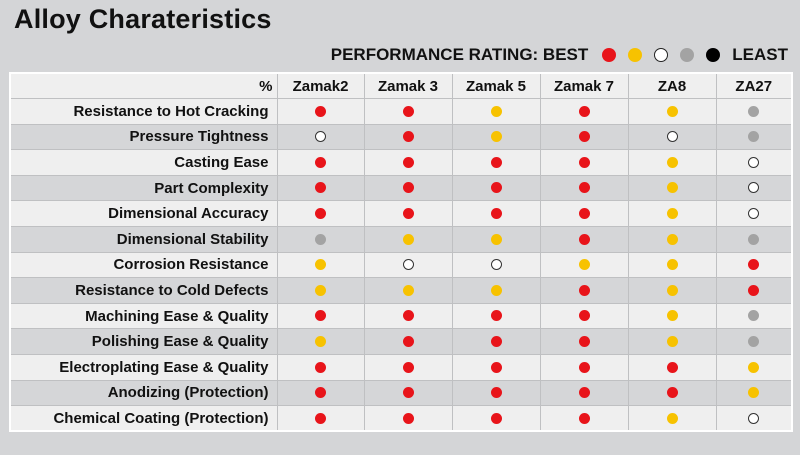 The image size is (800, 455). I want to click on column-header: Zamak2, so click(320, 86).